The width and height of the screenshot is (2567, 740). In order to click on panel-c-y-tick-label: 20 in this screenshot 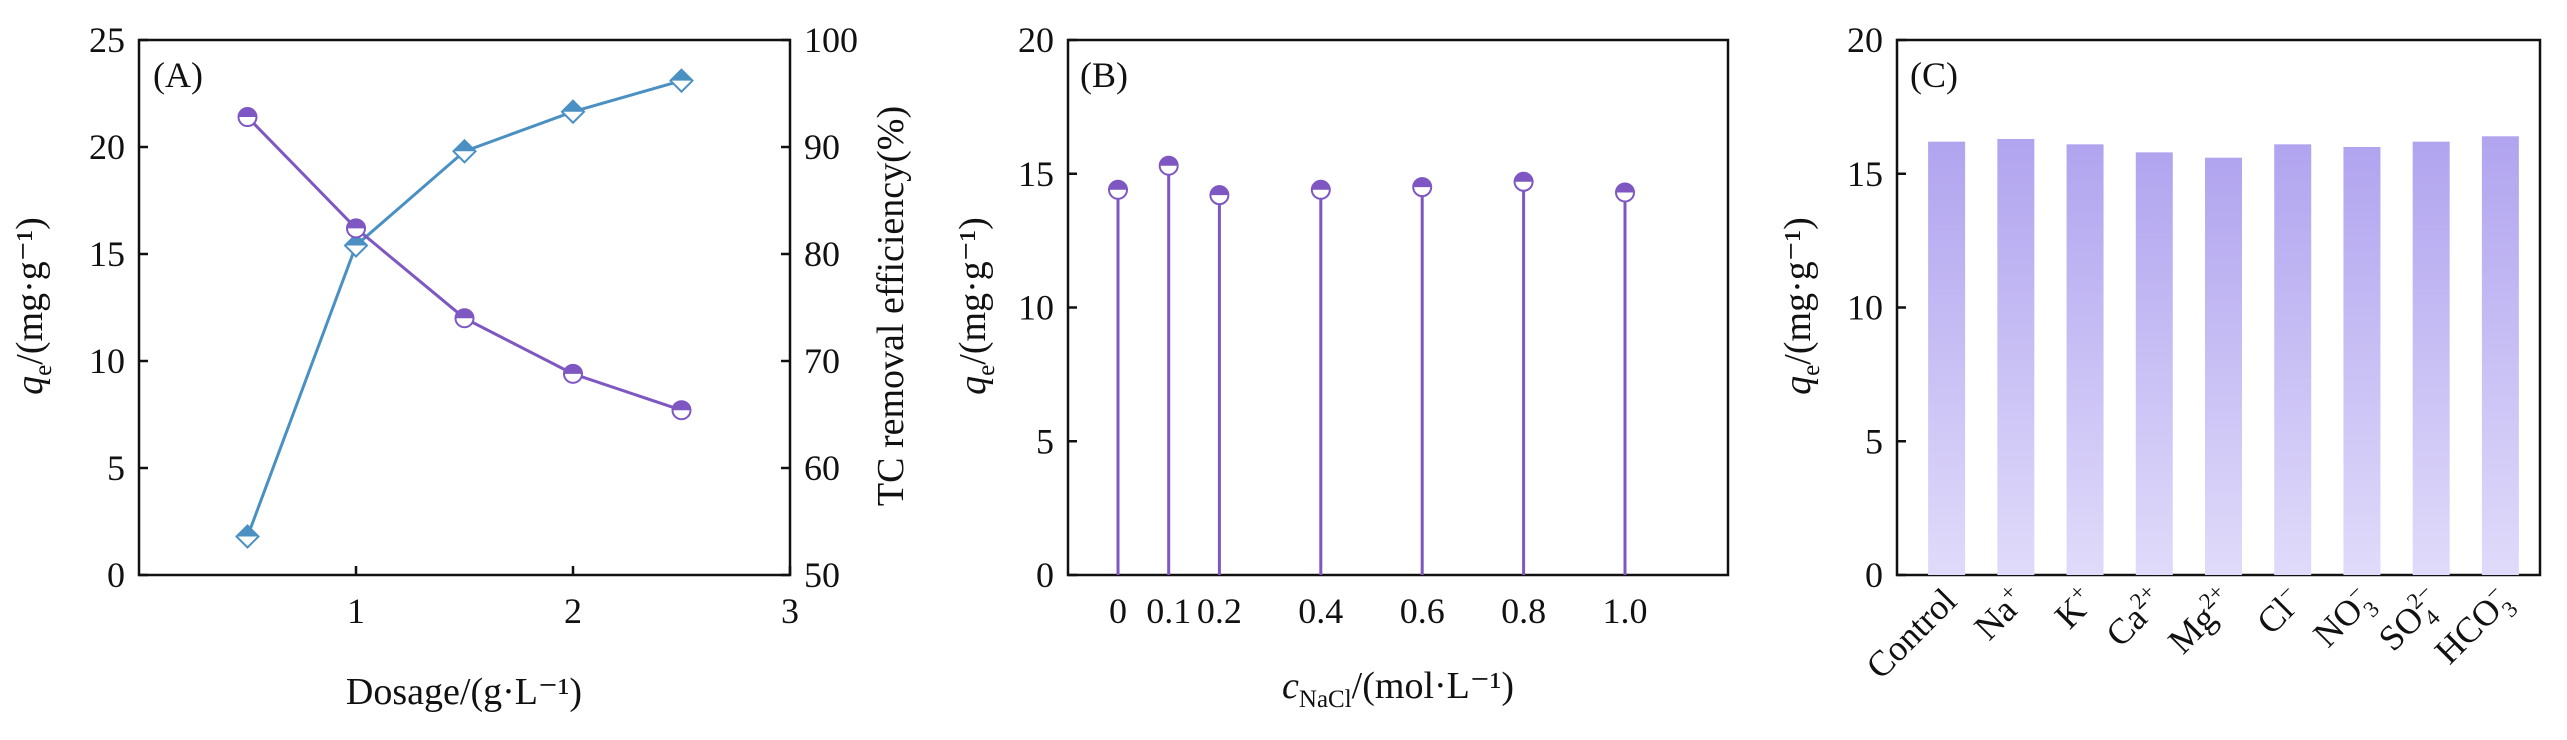, I will do `click(1865, 40)`.